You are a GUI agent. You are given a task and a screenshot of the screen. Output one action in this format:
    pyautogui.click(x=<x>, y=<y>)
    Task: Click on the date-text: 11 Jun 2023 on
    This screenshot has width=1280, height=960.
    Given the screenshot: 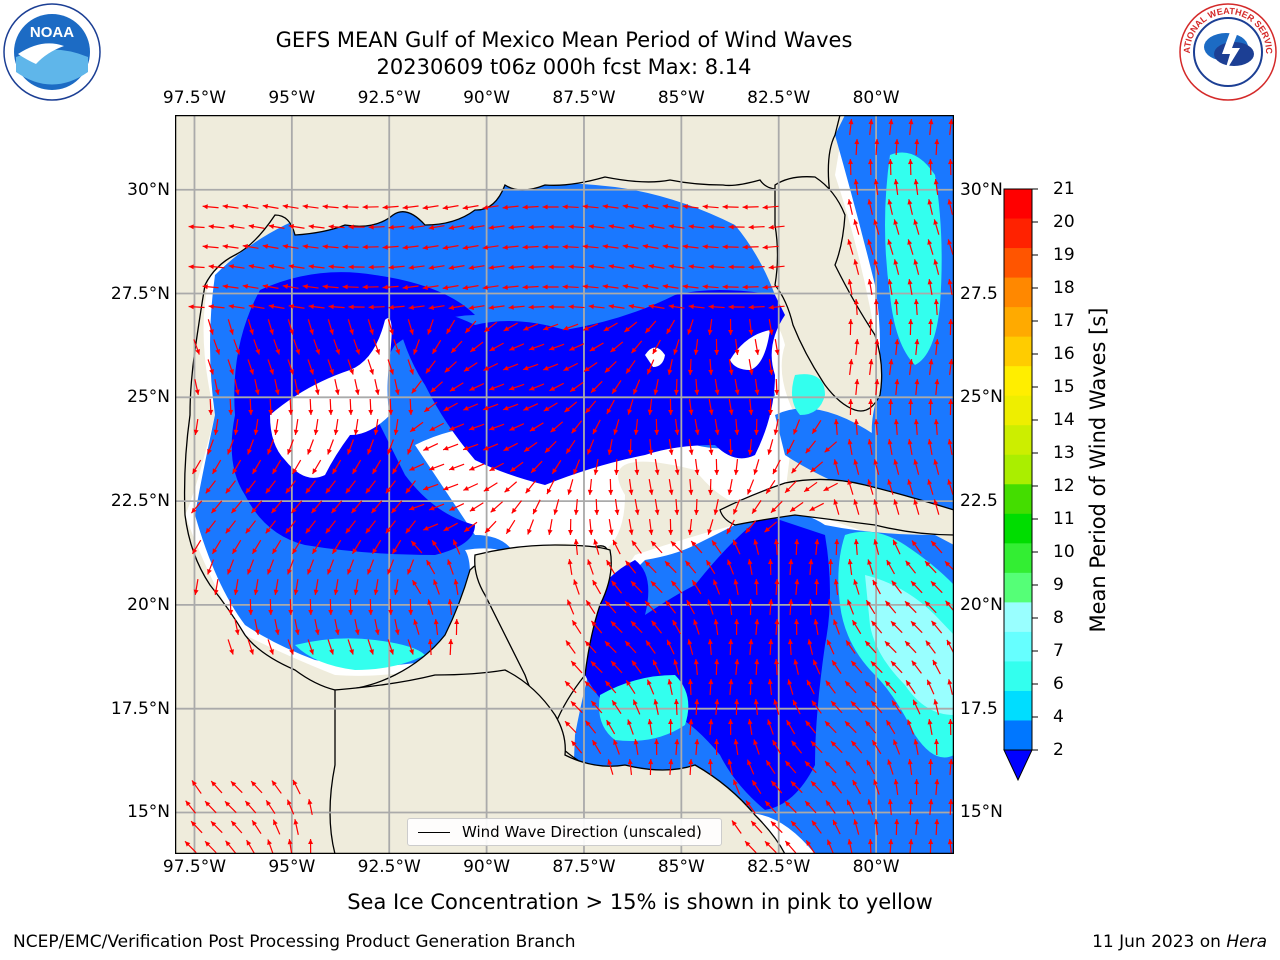 What is the action you would take?
    pyautogui.click(x=1159, y=942)
    